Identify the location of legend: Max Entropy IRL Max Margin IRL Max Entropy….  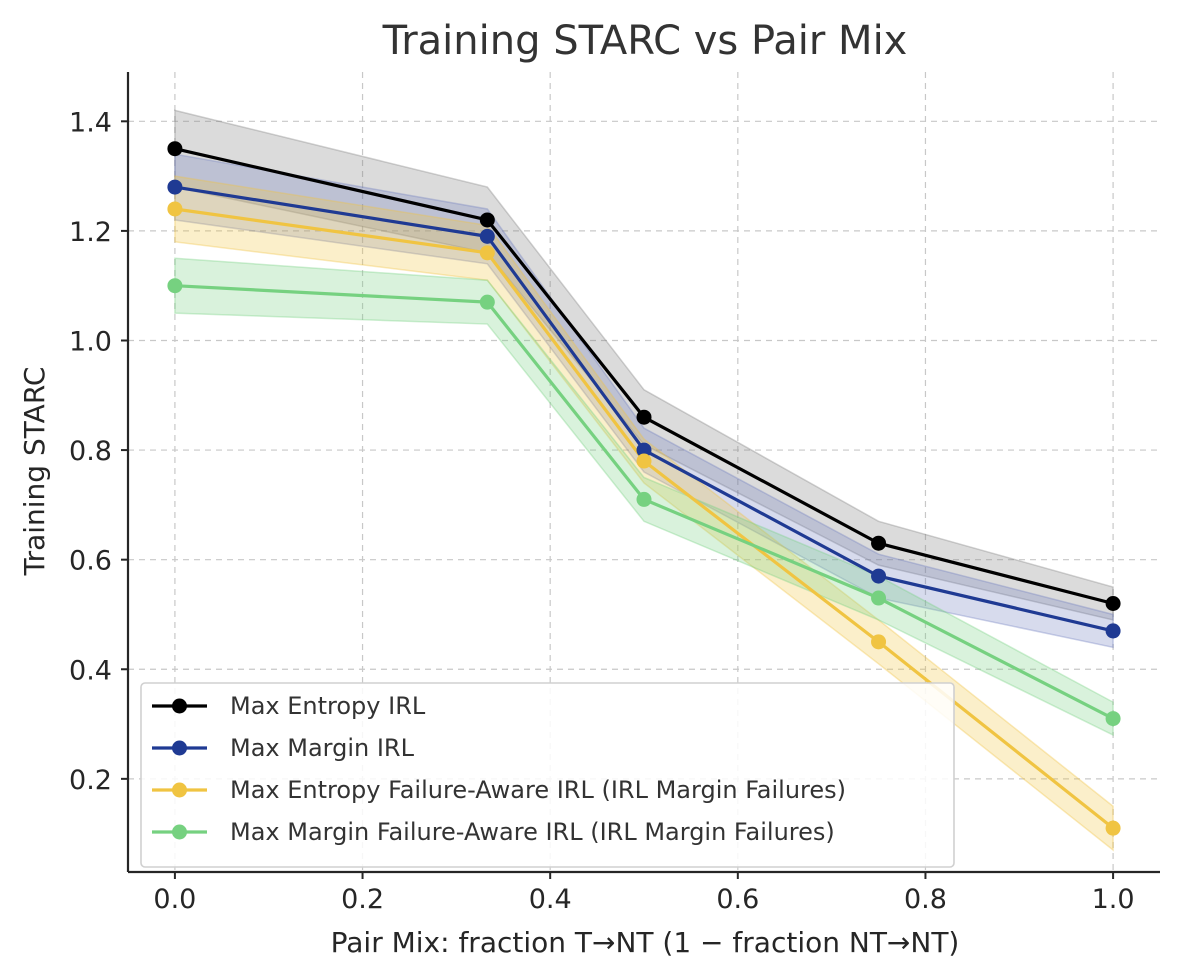
(547, 775).